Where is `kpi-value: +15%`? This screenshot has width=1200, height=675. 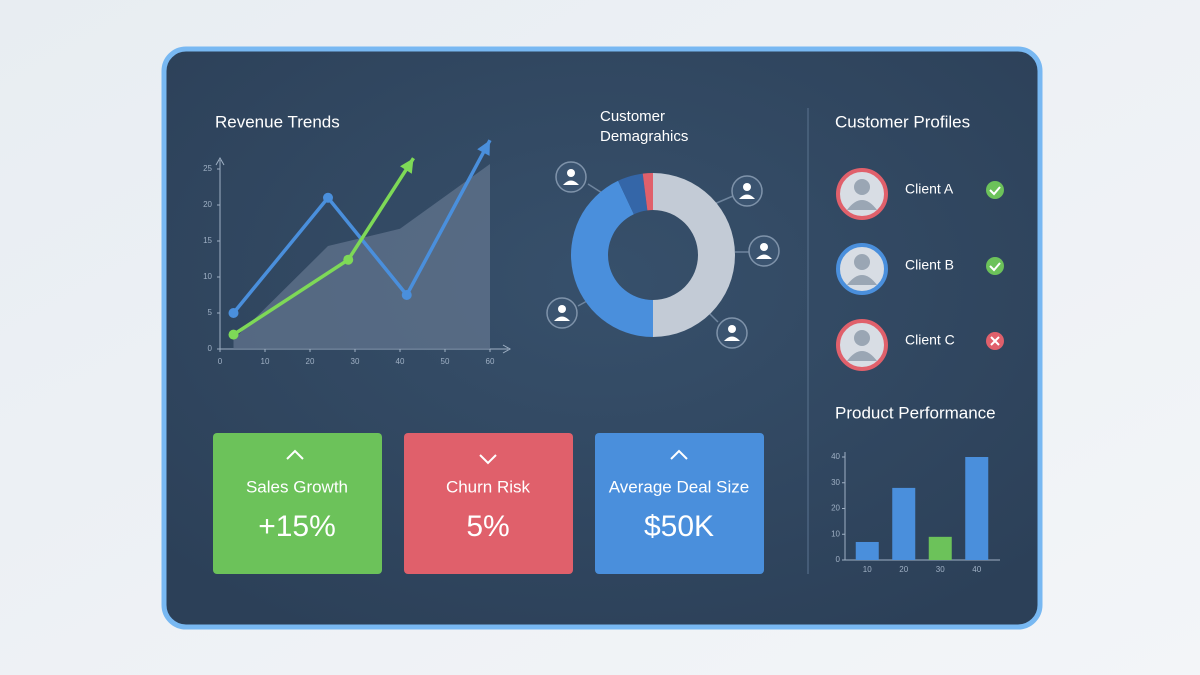
kpi-value: +15% is located at coordinates (297, 526).